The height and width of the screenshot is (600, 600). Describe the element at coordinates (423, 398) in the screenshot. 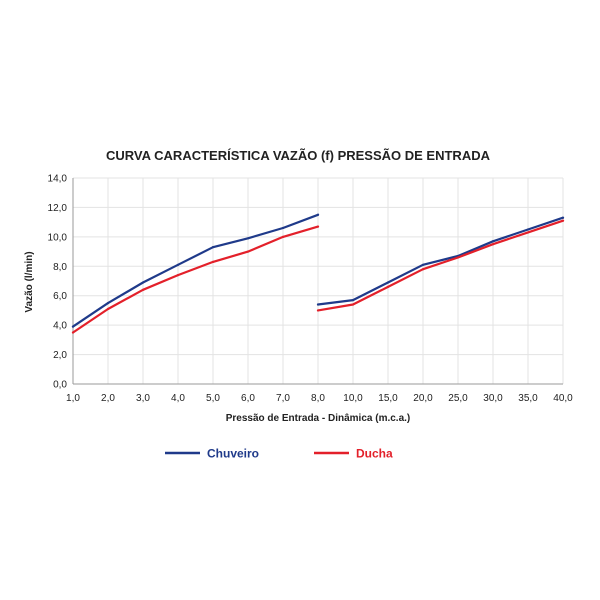

I see `x-tick-label: 20,0` at that location.